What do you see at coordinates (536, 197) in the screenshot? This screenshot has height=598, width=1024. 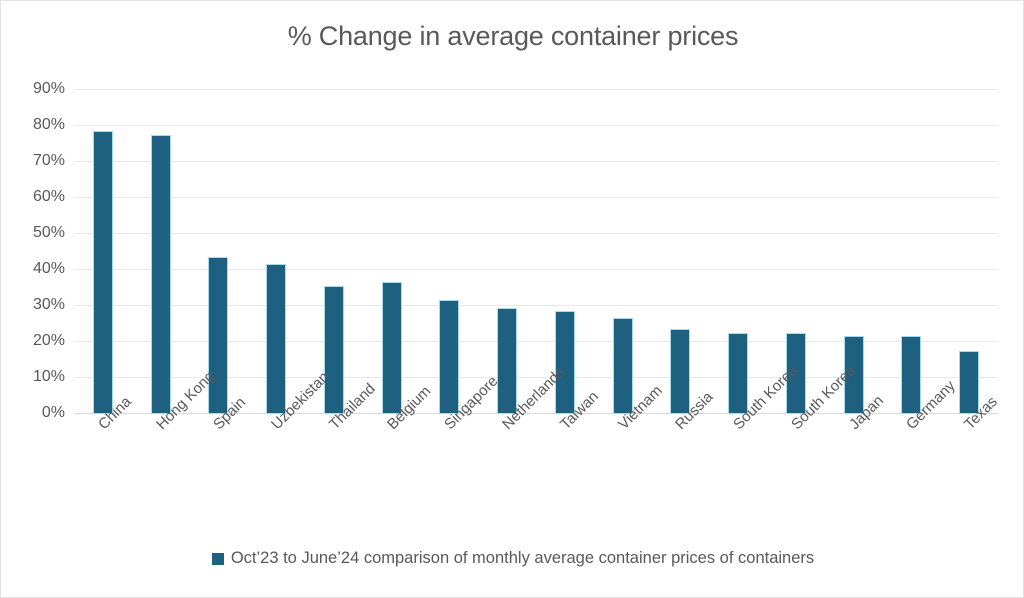 I see `gridline-60%` at bounding box center [536, 197].